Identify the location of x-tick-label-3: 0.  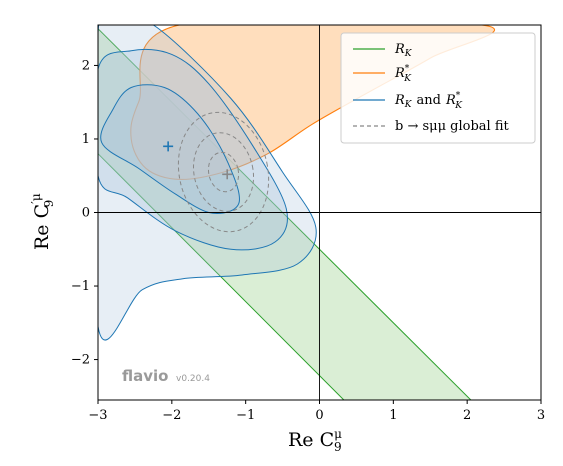
(319, 415).